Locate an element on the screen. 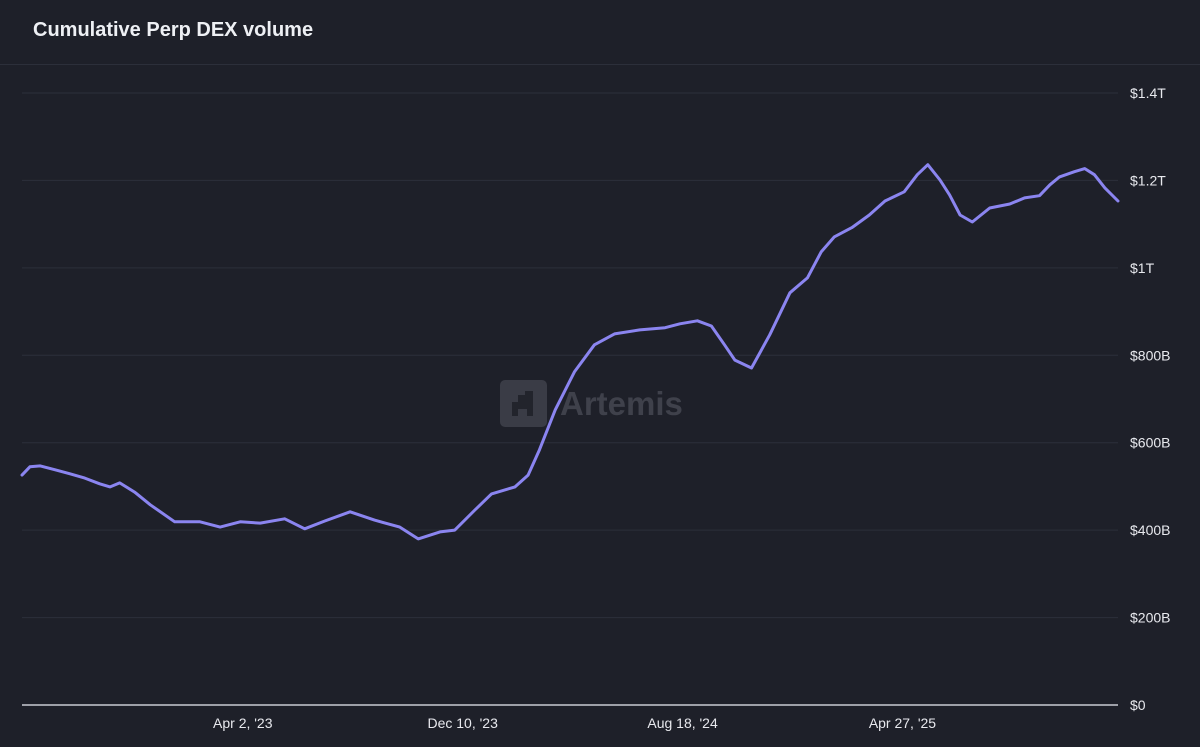 This screenshot has width=1200, height=747. y-tick-label: $1T is located at coordinates (1142, 268).